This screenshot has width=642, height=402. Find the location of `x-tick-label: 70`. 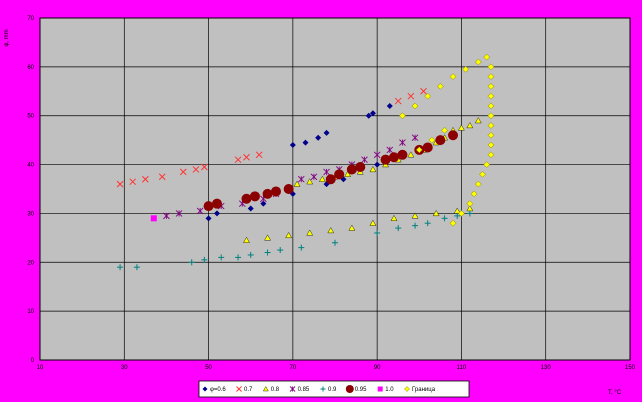

x-tick-label: 70 is located at coordinates (293, 368).